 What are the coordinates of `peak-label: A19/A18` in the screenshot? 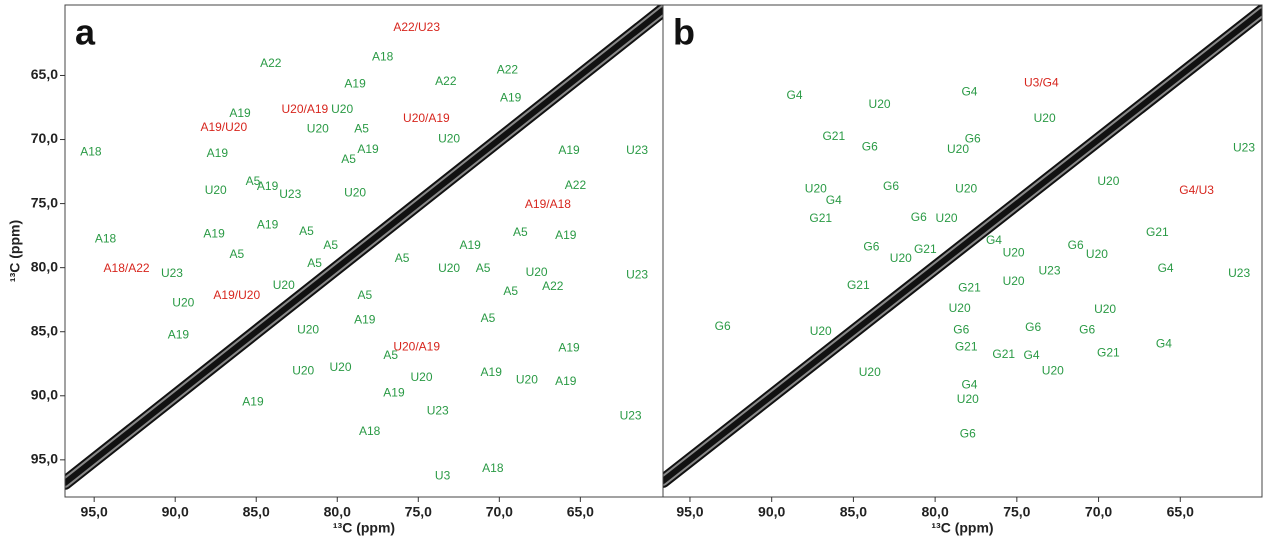 It's located at (548, 204).